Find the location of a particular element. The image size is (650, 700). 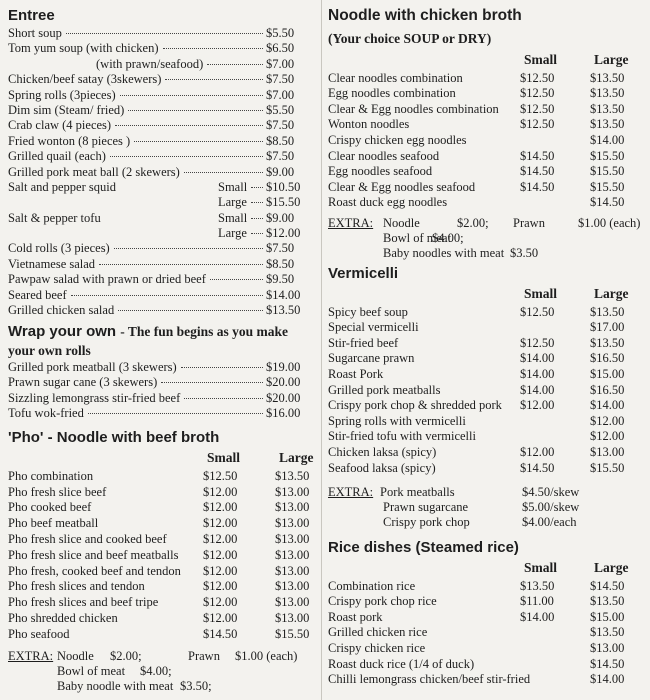

extra-text: $1.00 (each) is located at coordinates (609, 222).